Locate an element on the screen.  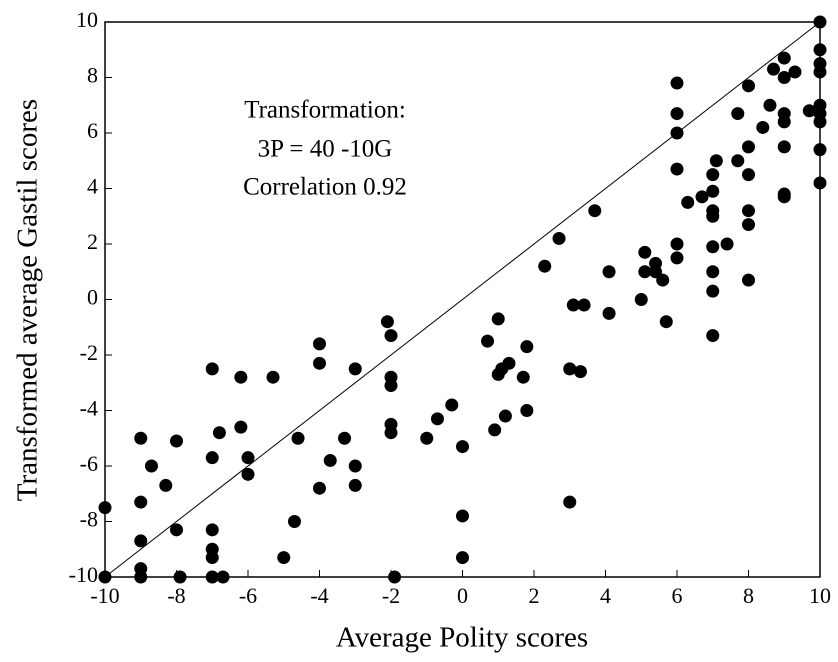
y-tick-label: -4 is located at coordinates (89, 408).